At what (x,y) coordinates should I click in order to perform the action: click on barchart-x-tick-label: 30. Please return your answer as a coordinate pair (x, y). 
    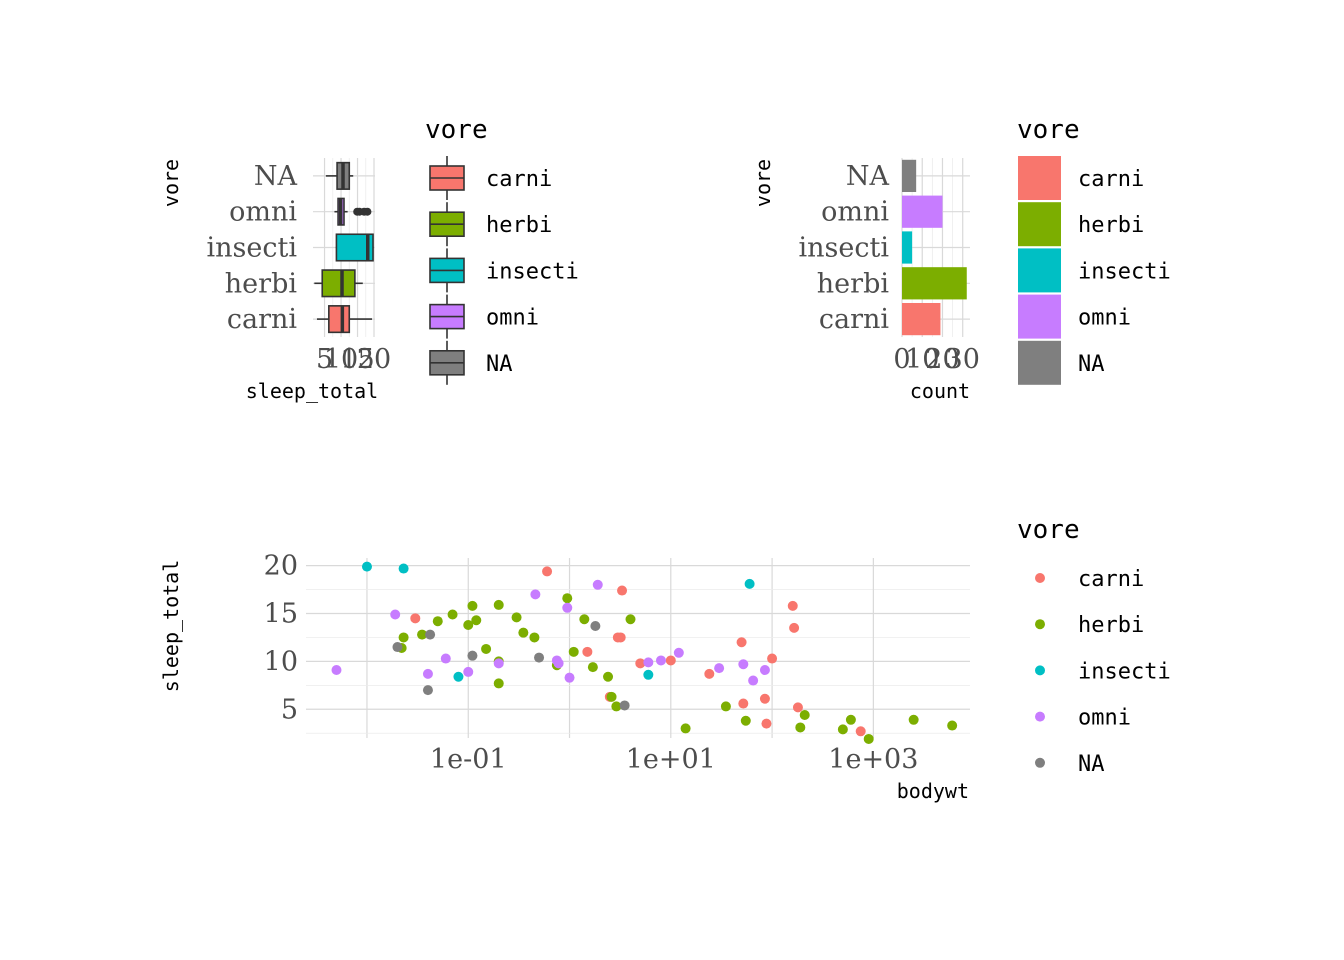
    Looking at the image, I should click on (963, 359).